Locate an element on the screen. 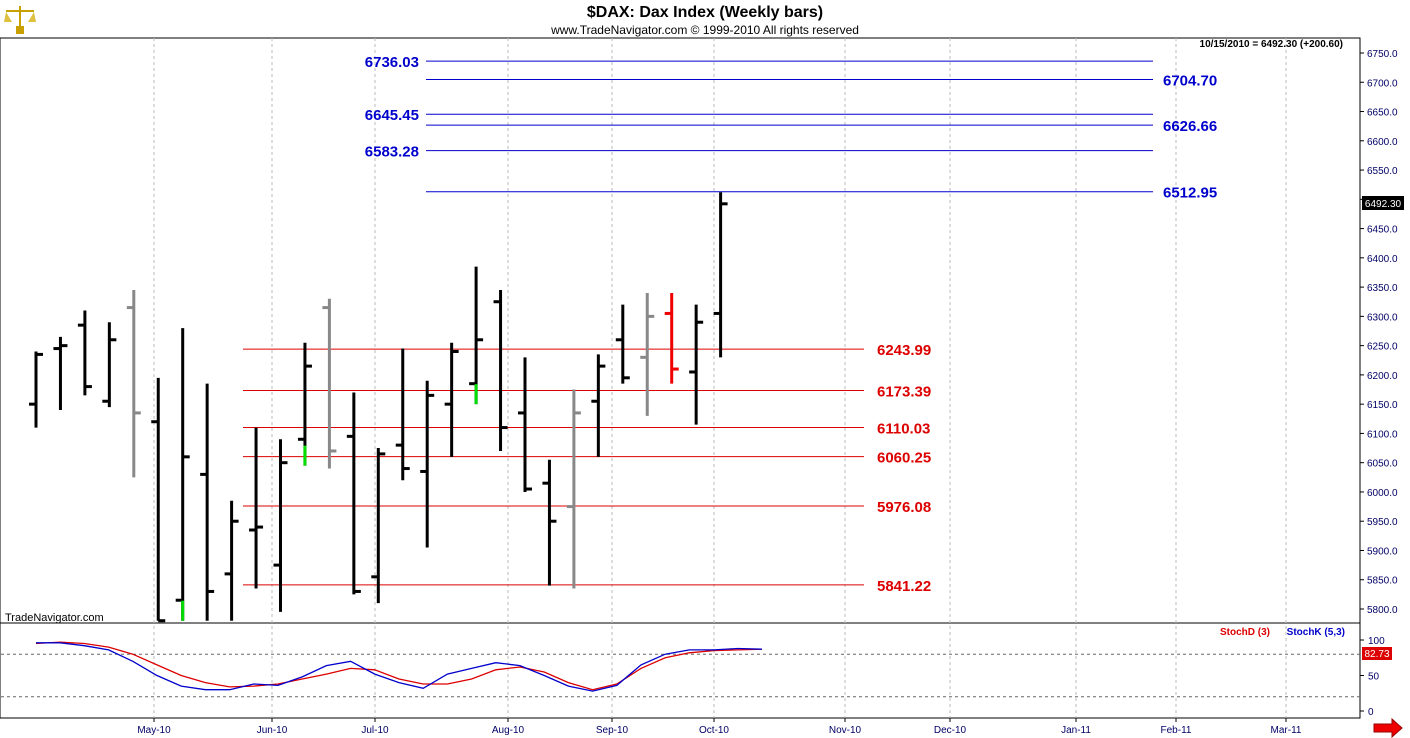 This screenshot has height=738, width=1410. stochd-line is located at coordinates (399, 666).